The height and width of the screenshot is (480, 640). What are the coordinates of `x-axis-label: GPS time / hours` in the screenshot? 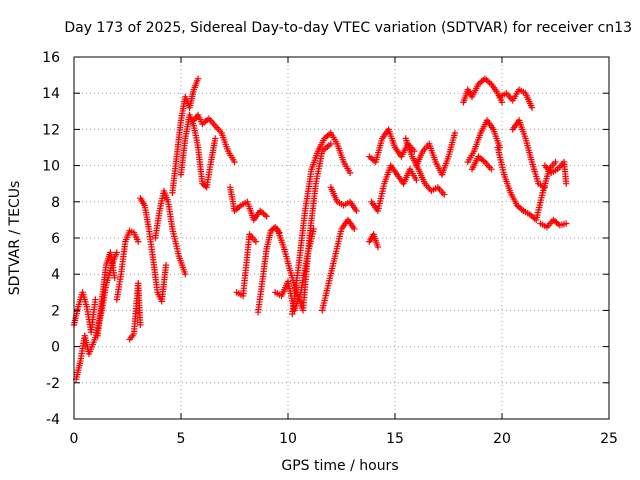 It's located at (339, 466).